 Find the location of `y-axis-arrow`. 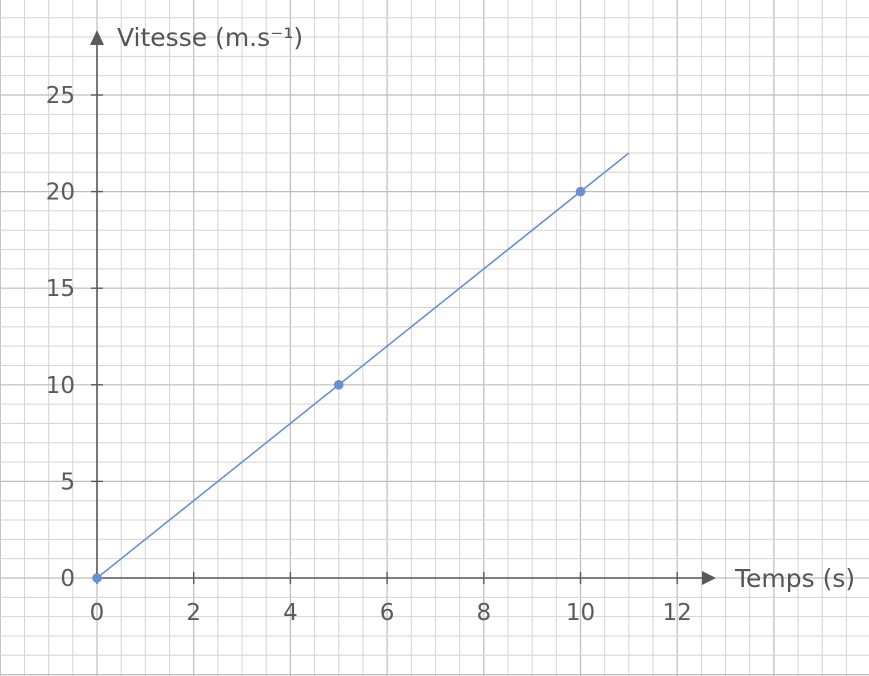

y-axis-arrow is located at coordinates (97, 37).